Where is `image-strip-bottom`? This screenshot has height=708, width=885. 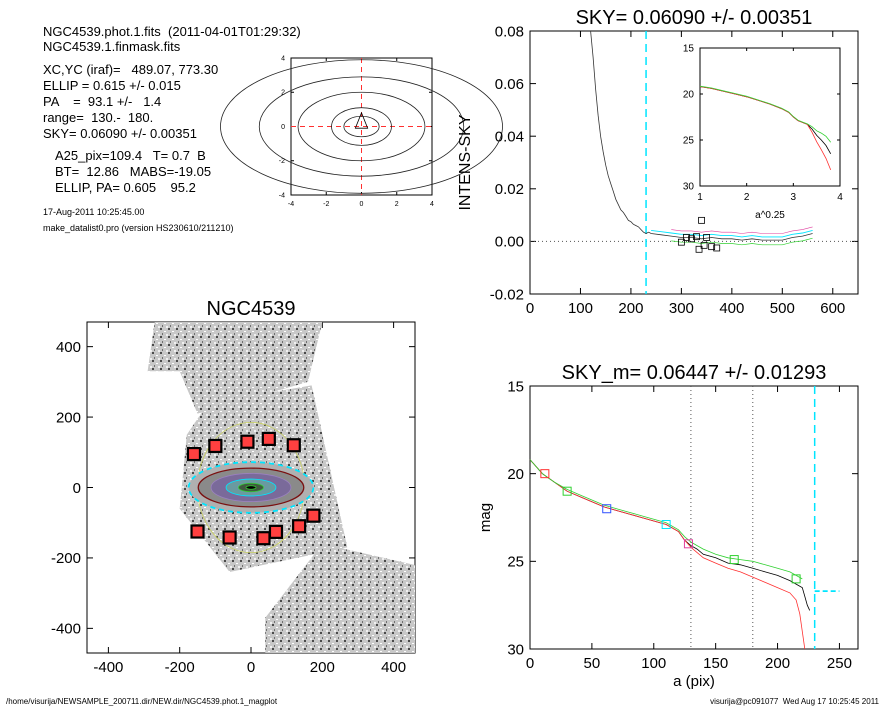
image-strip-bottom is located at coordinates (340, 598).